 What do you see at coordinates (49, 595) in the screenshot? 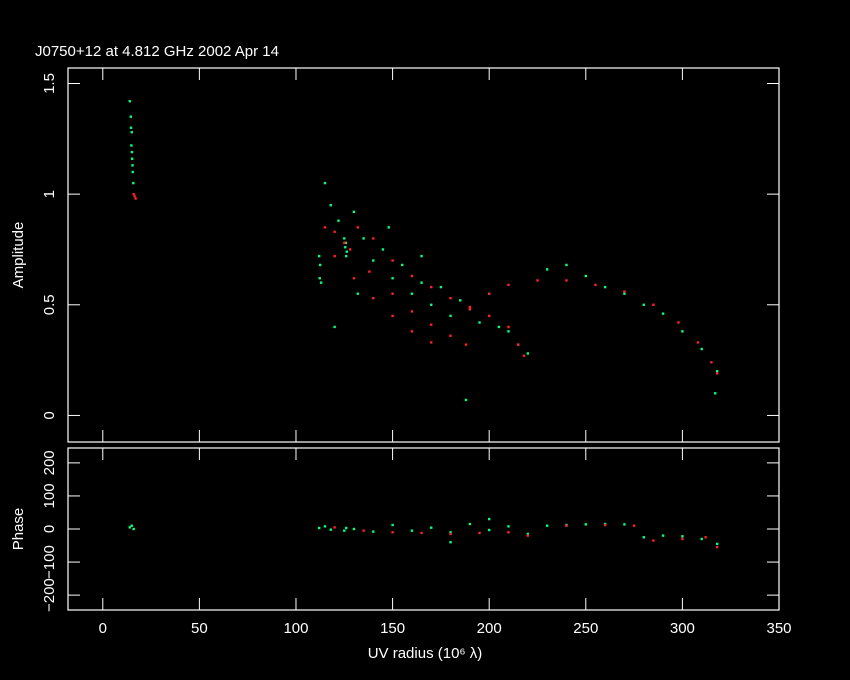
I see `y-tick-label: −200` at bounding box center [49, 595].